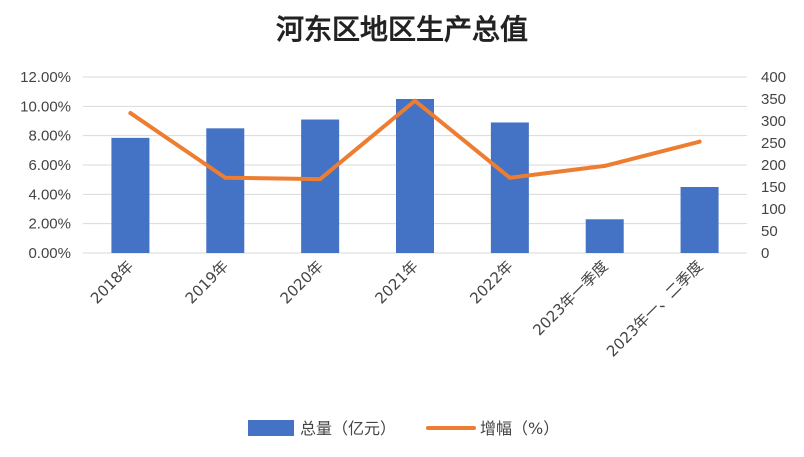 This screenshot has width=804, height=457. Describe the element at coordinates (773, 77) in the screenshot. I see `y-right-tick-label: 400` at that location.